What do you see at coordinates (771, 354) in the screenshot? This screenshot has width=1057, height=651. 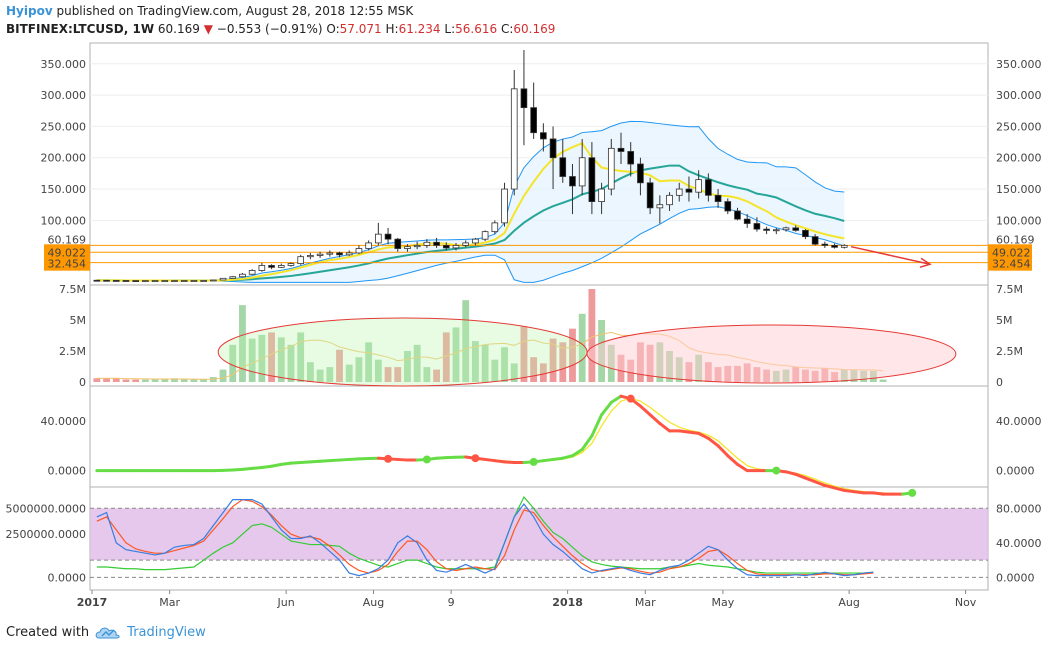 I see `distribution-ellipse` at bounding box center [771, 354].